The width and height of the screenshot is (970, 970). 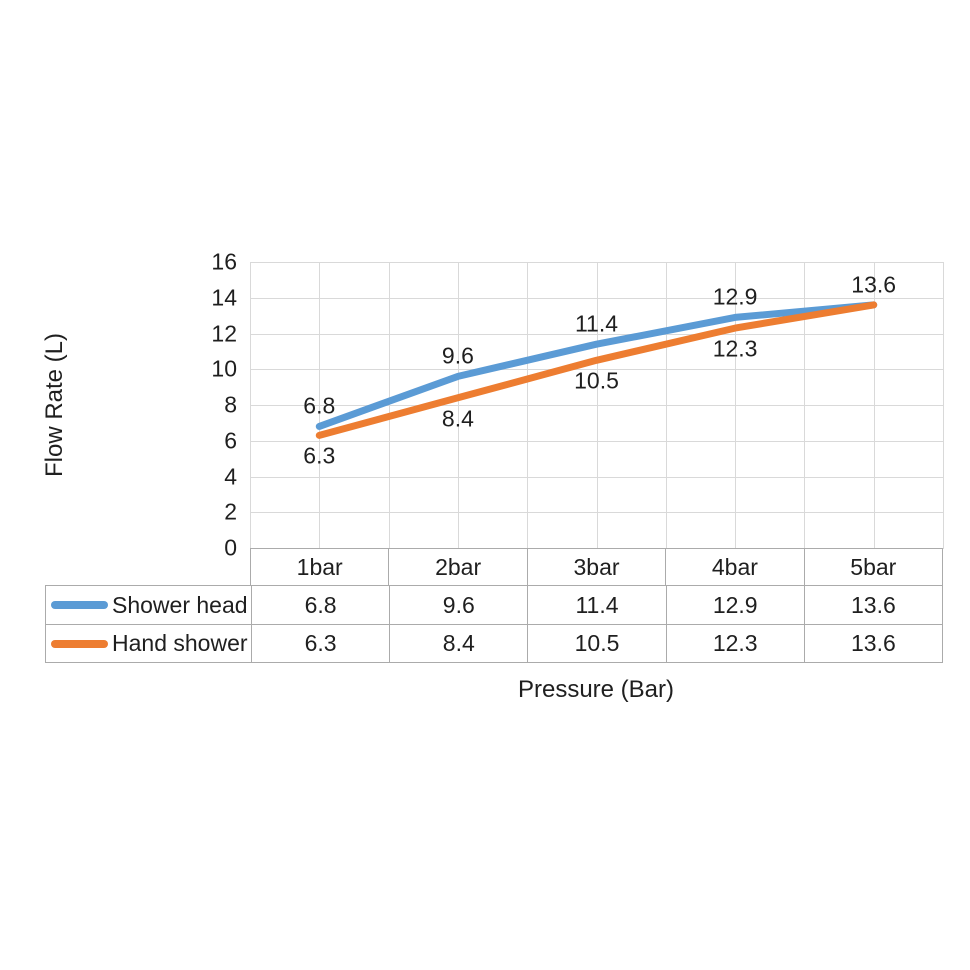 What do you see at coordinates (734, 567) in the screenshot?
I see `x-category-label: 4bar` at bounding box center [734, 567].